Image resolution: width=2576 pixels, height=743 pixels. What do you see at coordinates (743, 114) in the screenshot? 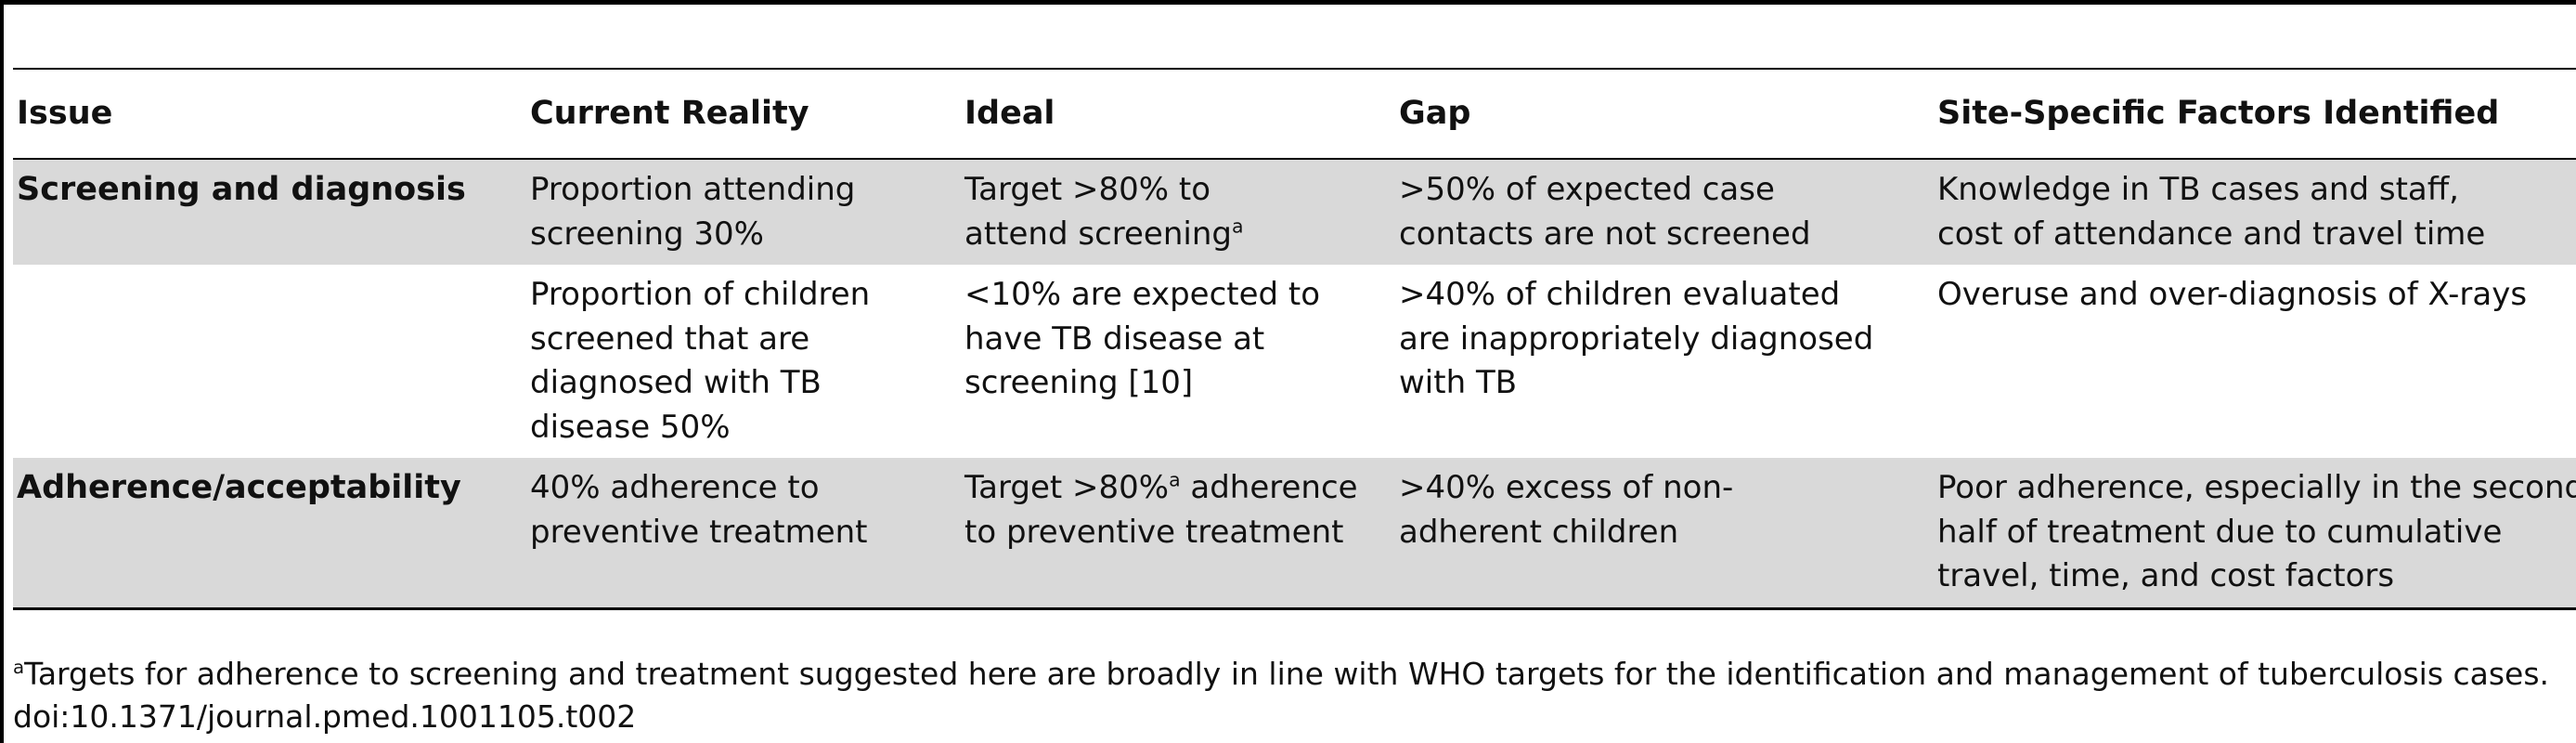
I see `header-current-reality: Current Reality` at bounding box center [743, 114].